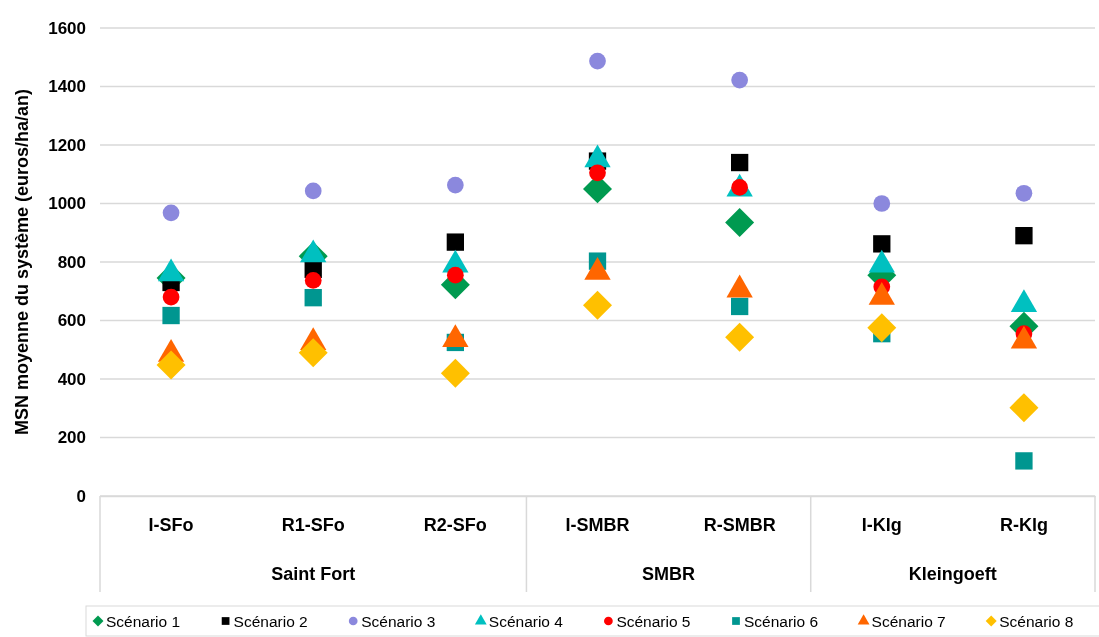 The height and width of the screenshot is (637, 1099). I want to click on legend-label: Scénario 8, so click(1036, 621).